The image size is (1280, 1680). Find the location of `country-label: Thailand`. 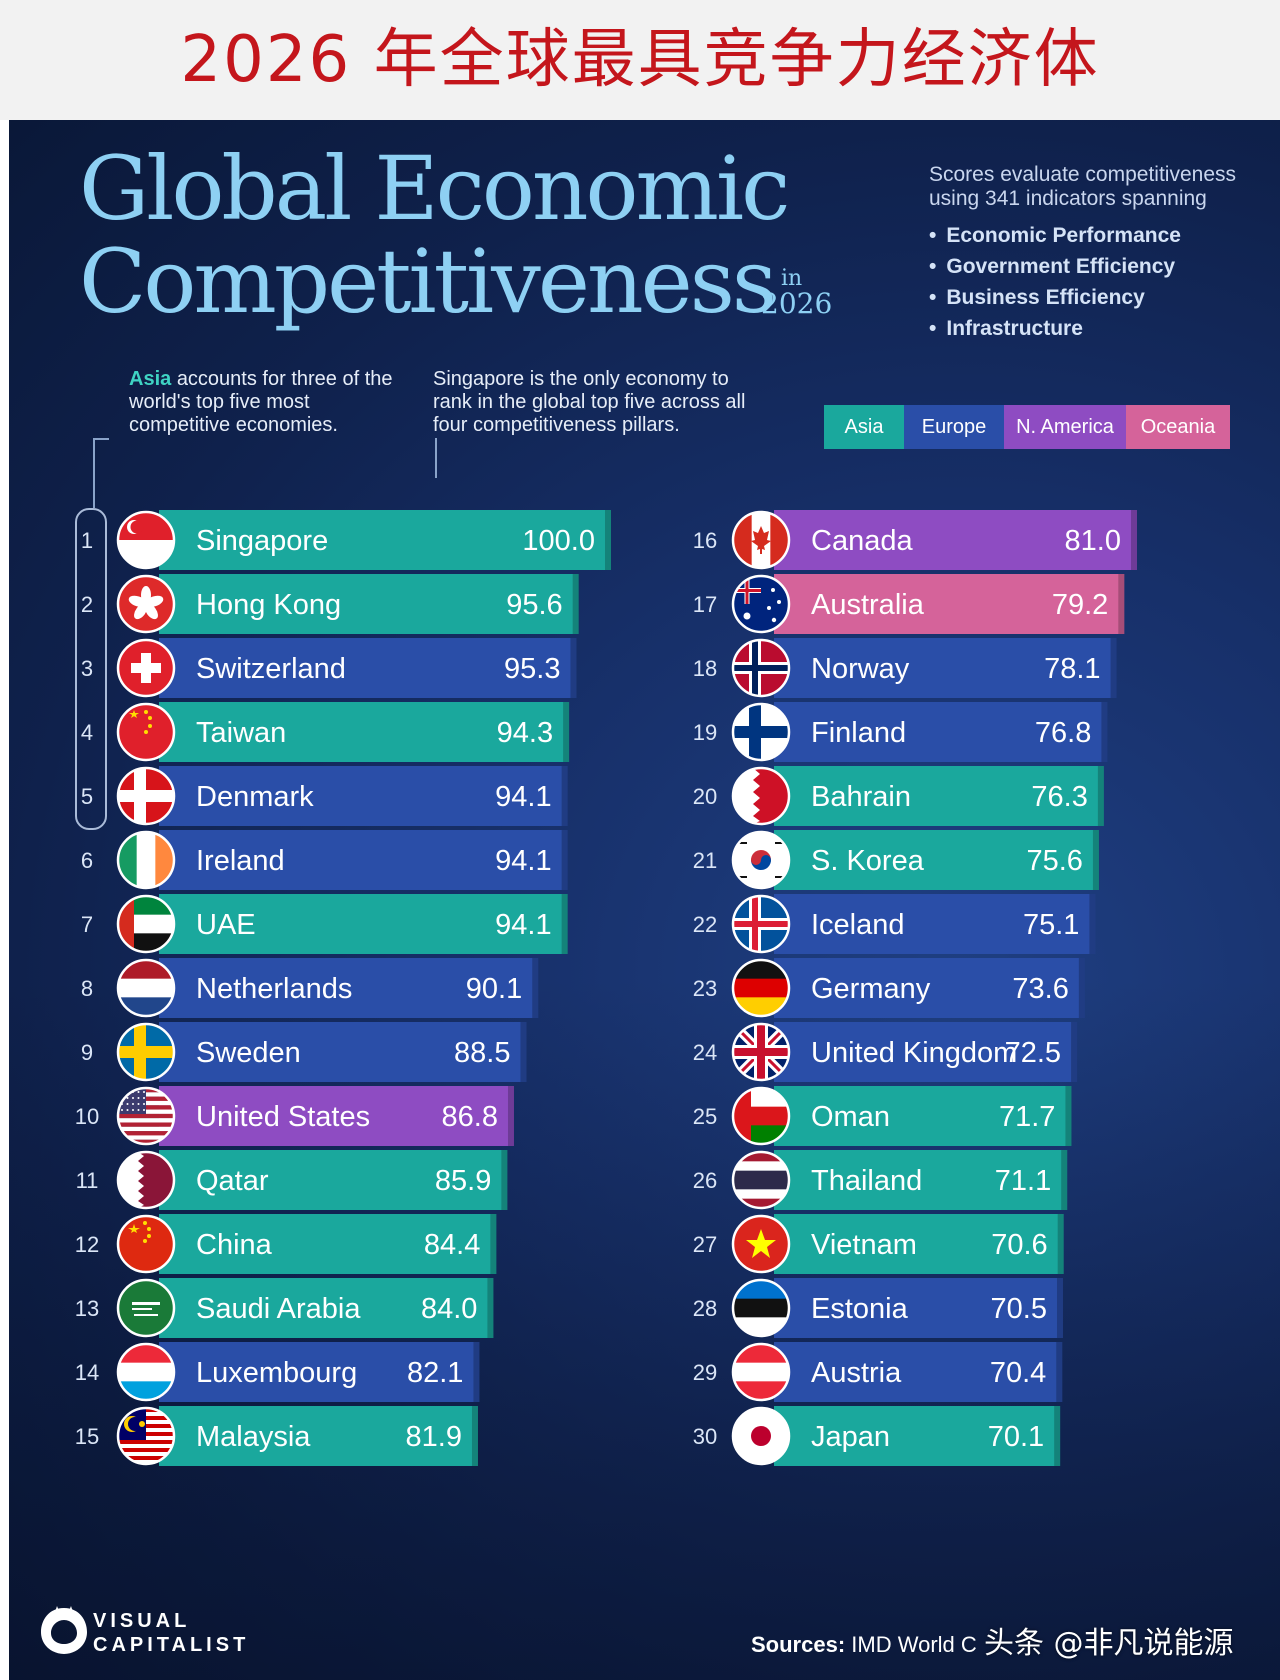

country-label: Thailand is located at coordinates (866, 1181).